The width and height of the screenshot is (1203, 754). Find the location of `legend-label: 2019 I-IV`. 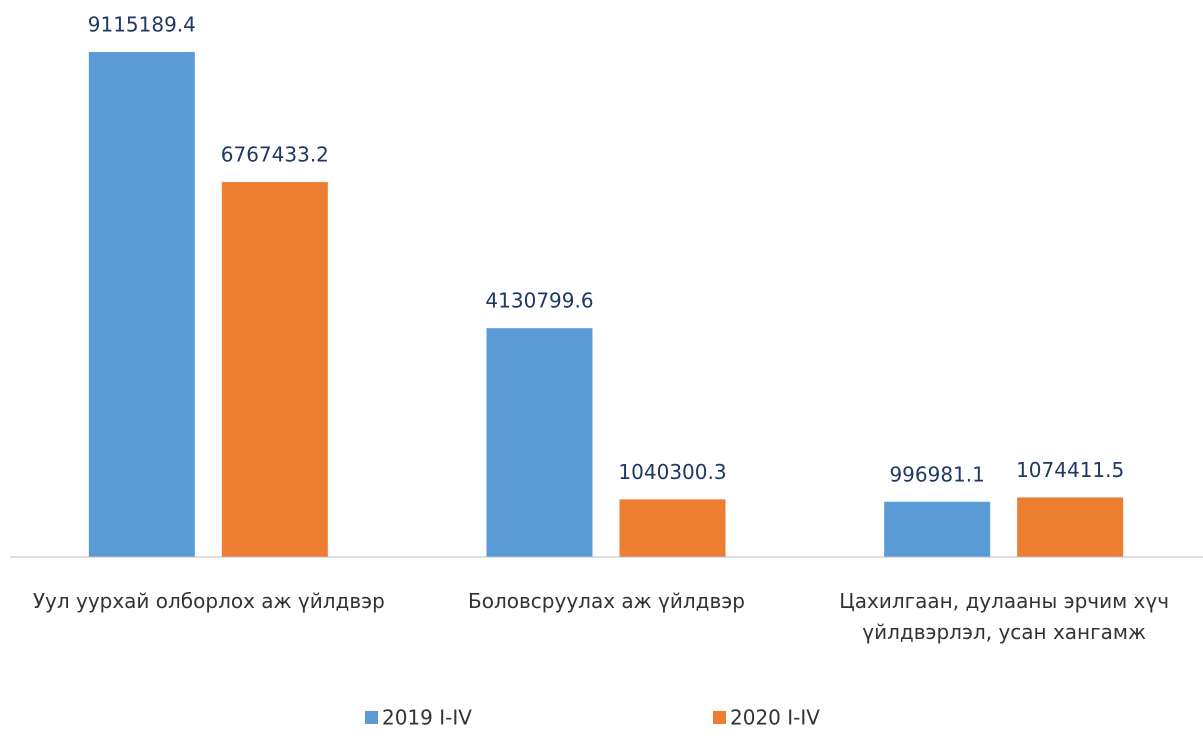

legend-label: 2019 I-IV is located at coordinates (427, 718).